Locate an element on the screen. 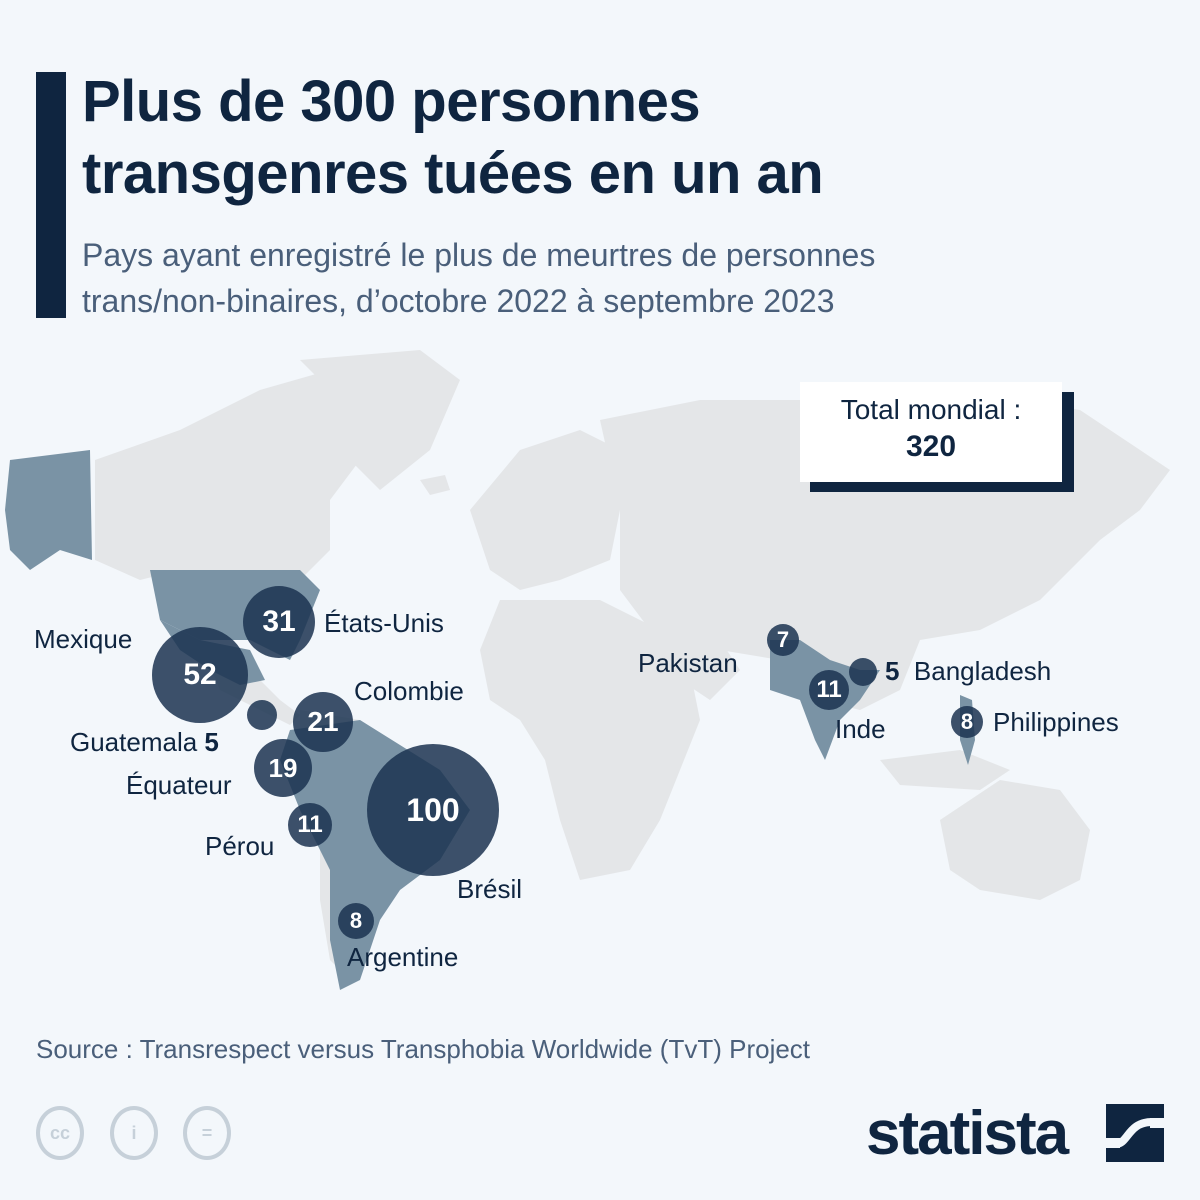 This screenshot has height=1200, width=1200. bubble-equateur: 19 is located at coordinates (283, 768).